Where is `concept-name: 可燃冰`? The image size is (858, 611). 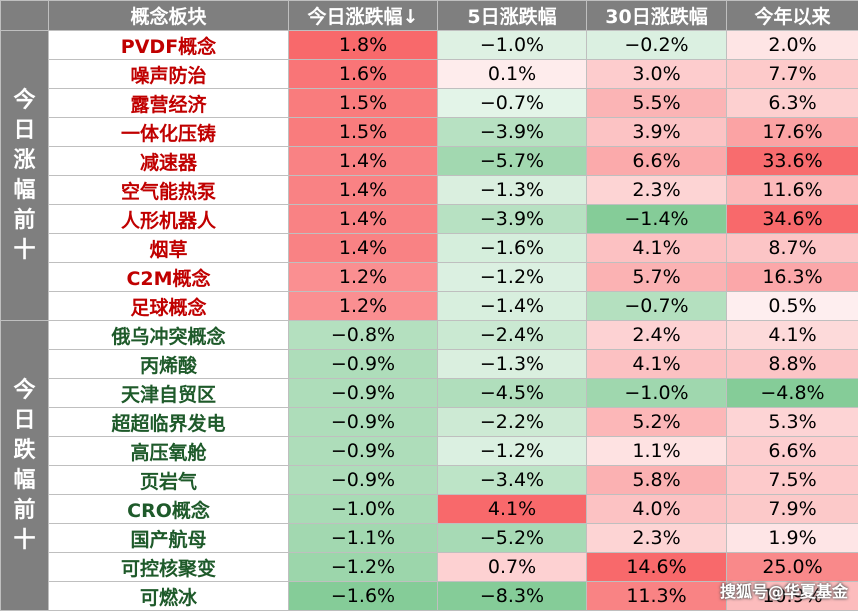 concept-name: 可燃冰 is located at coordinates (169, 596).